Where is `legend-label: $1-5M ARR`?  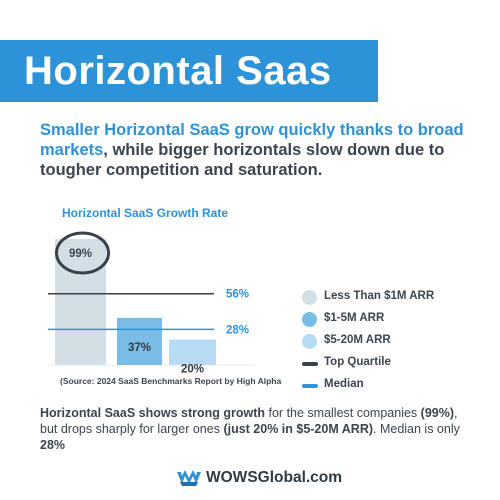 legend-label: $1-5M ARR is located at coordinates (354, 318).